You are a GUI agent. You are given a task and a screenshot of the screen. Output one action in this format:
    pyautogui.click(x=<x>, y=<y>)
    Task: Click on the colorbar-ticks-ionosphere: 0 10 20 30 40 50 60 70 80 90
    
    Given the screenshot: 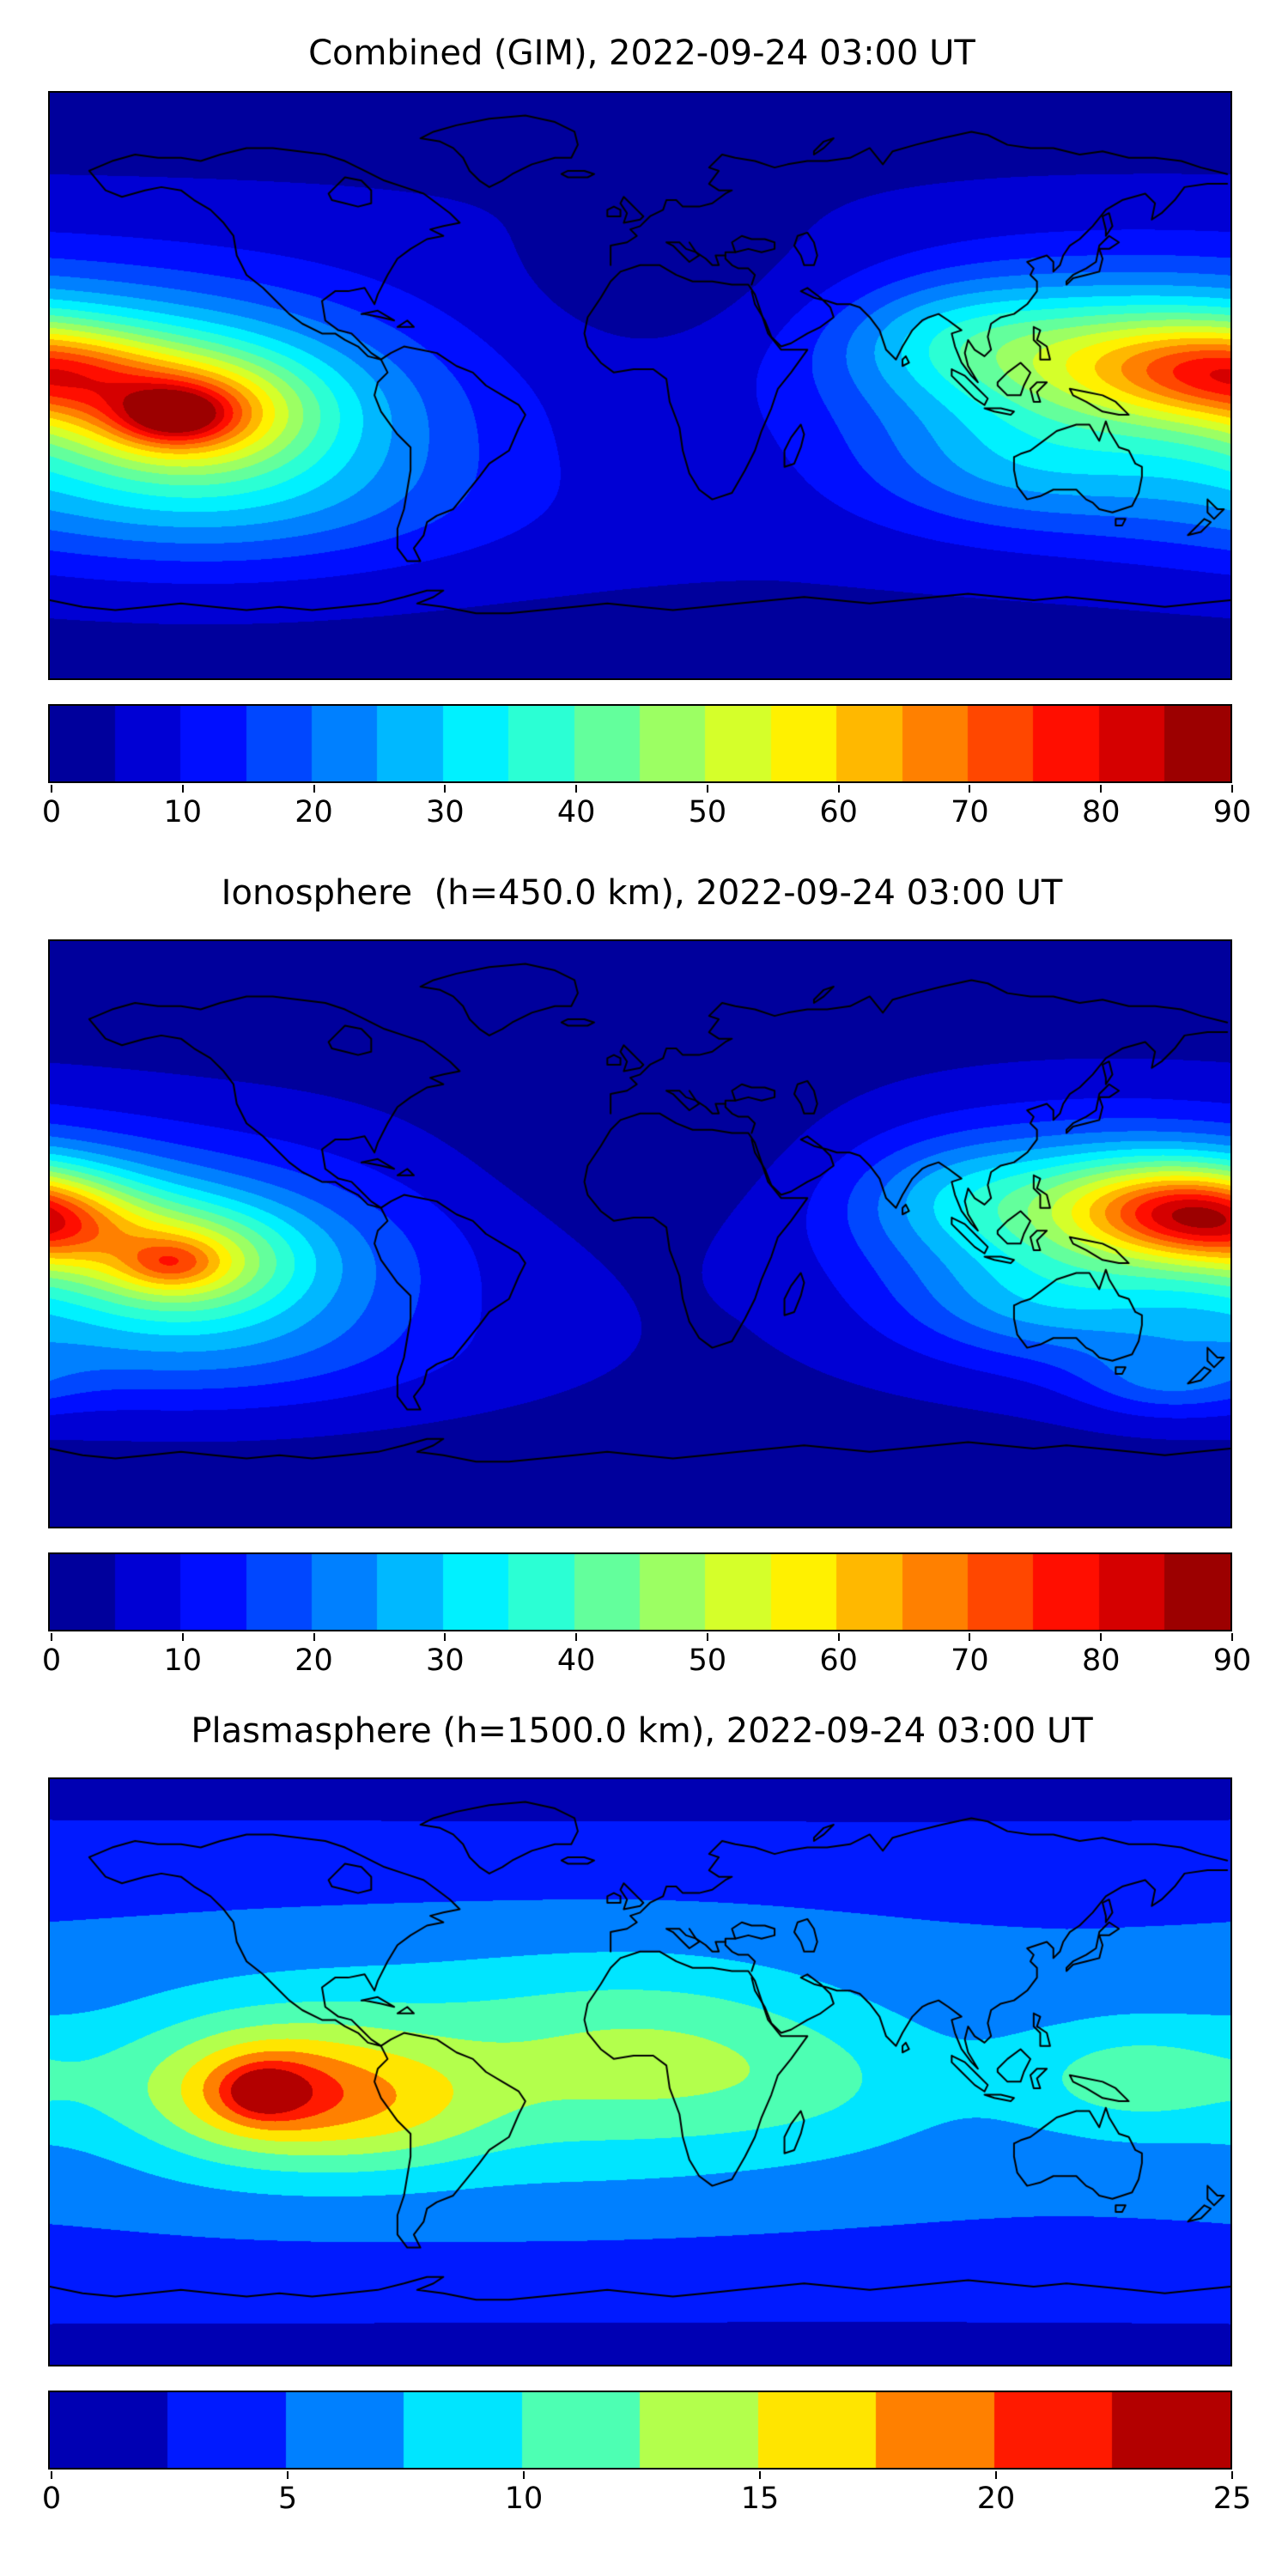 What is the action you would take?
    pyautogui.click(x=647, y=1659)
    